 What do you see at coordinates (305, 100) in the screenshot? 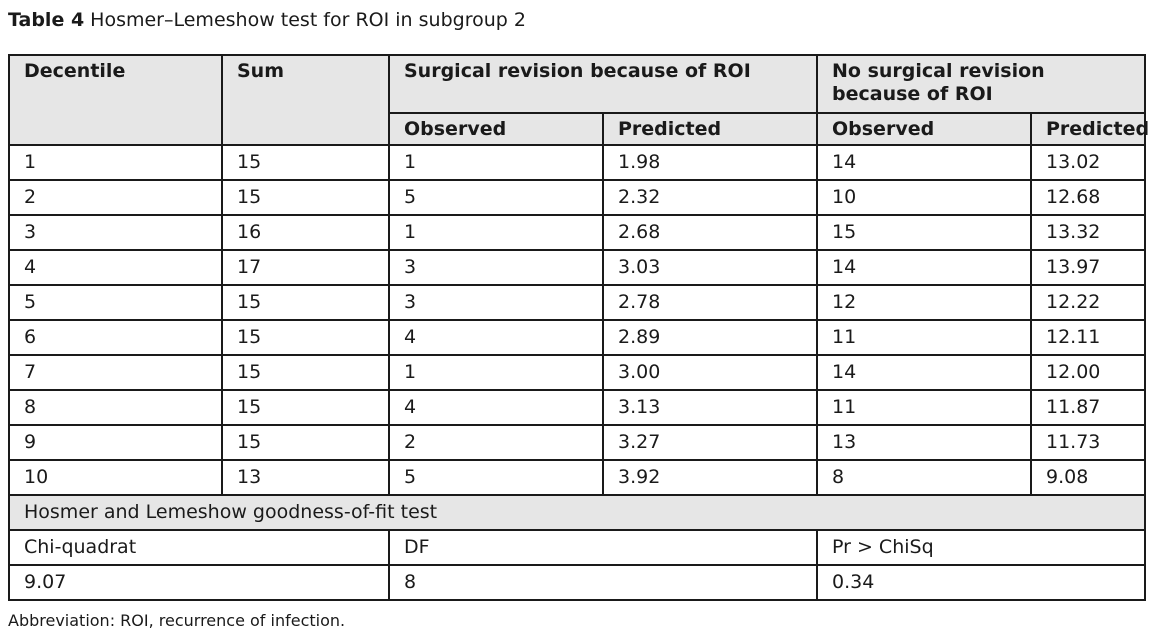
I see `header-sum: Sum` at bounding box center [305, 100].